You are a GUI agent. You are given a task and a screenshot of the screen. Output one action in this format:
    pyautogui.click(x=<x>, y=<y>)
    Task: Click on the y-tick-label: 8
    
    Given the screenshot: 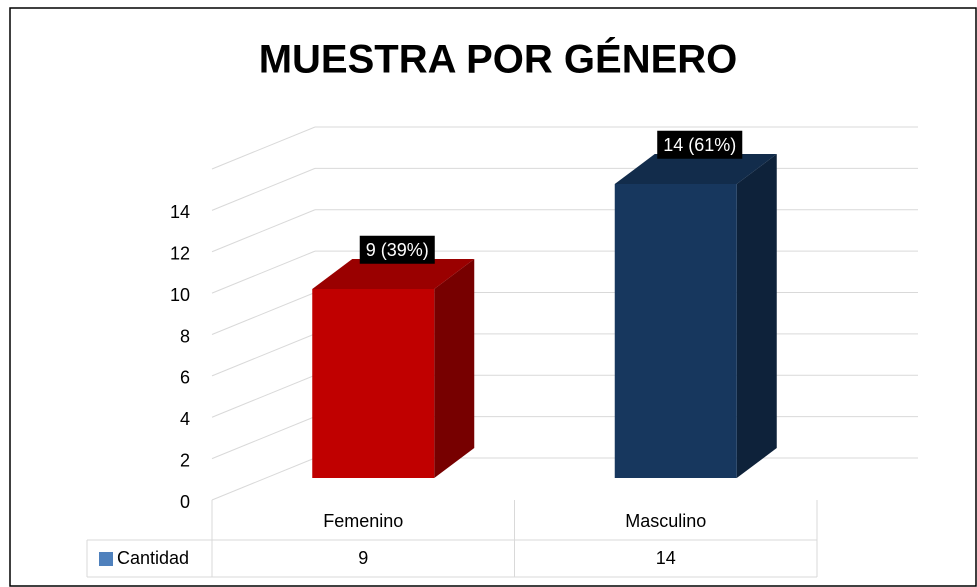 What is the action you would take?
    pyautogui.click(x=185, y=336)
    